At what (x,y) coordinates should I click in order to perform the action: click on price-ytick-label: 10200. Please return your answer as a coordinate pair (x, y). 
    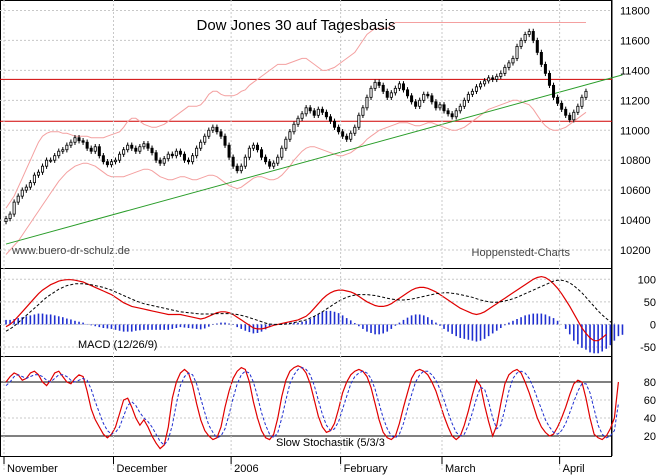
    Looking at the image, I should click on (635, 251).